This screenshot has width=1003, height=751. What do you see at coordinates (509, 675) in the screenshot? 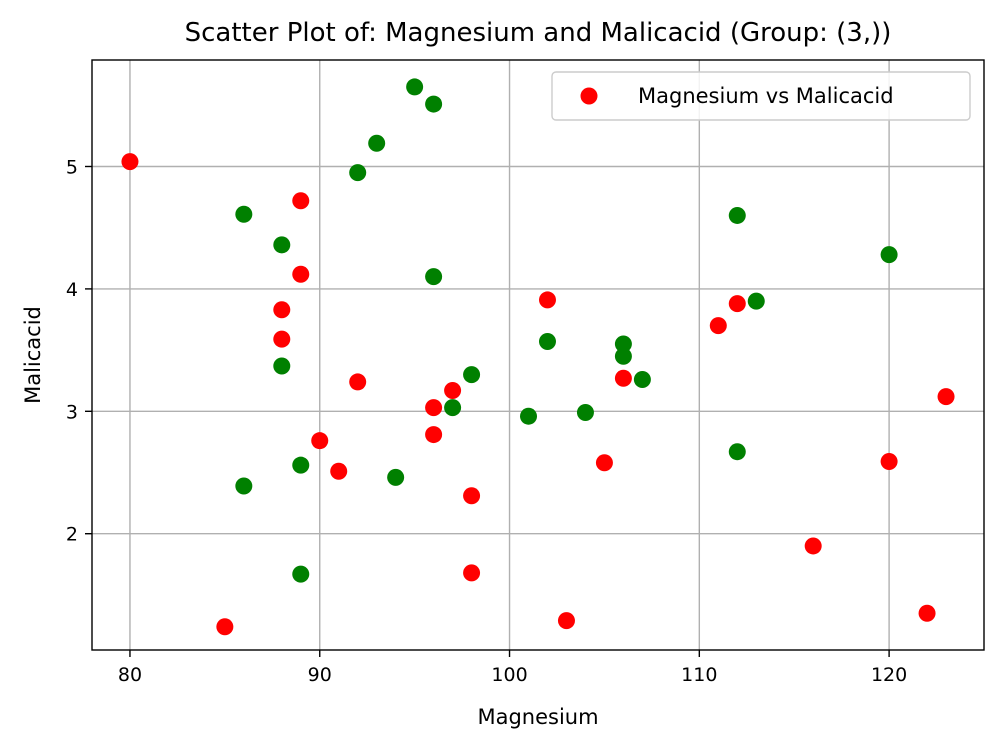
I see `x-tick-label: 100` at bounding box center [509, 675].